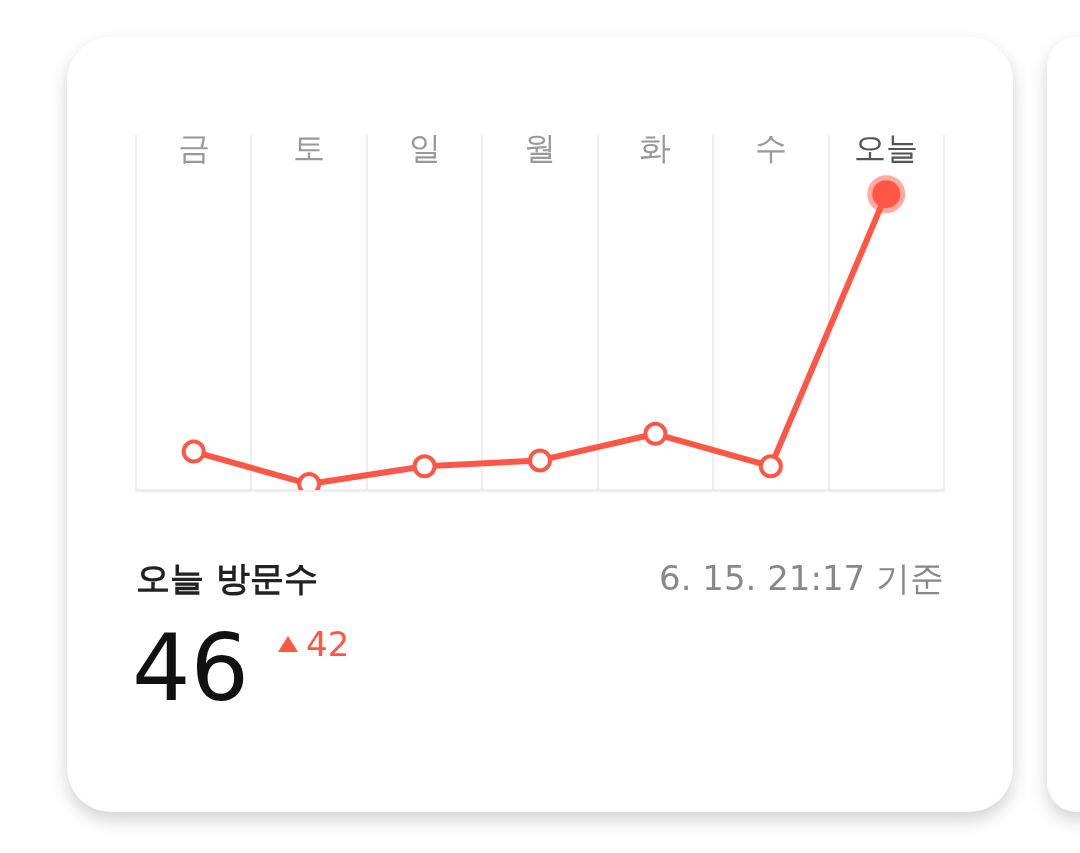 The width and height of the screenshot is (1080, 853). Describe the element at coordinates (655, 148) in the screenshot. I see `x-tick-label: 화` at that location.